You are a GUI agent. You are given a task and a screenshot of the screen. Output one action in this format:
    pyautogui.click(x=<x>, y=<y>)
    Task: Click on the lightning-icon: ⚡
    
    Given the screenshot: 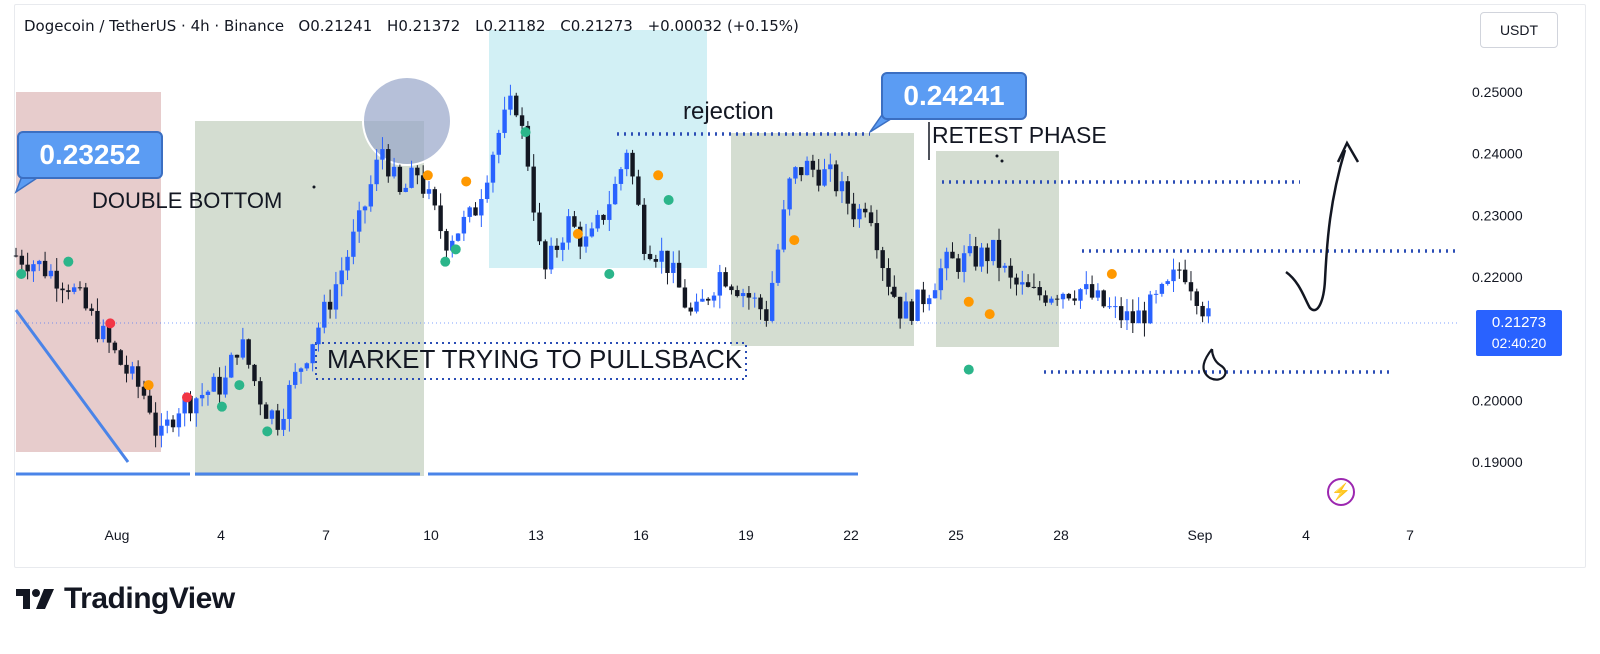 What is the action you would take?
    pyautogui.click(x=1341, y=492)
    